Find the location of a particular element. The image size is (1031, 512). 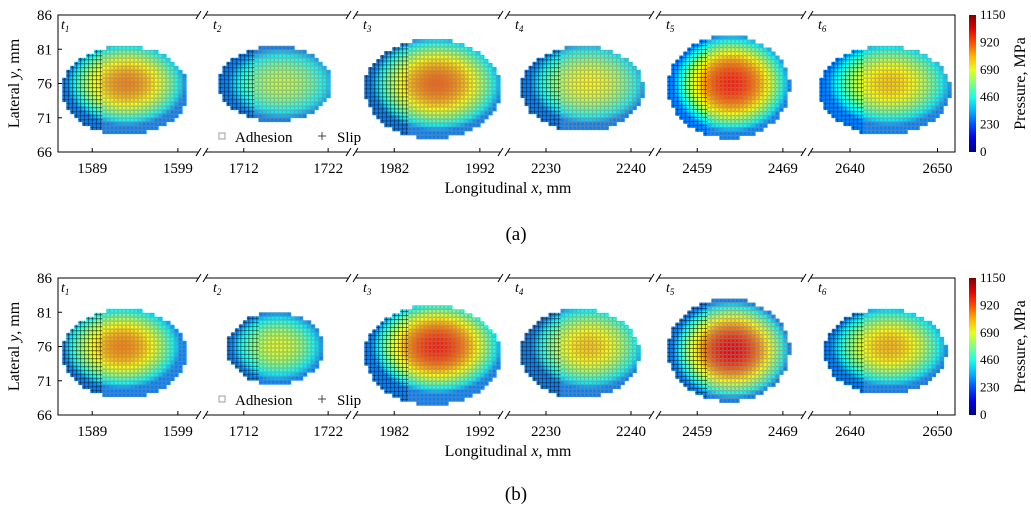

x-tick-label: 1722 is located at coordinates (328, 169).